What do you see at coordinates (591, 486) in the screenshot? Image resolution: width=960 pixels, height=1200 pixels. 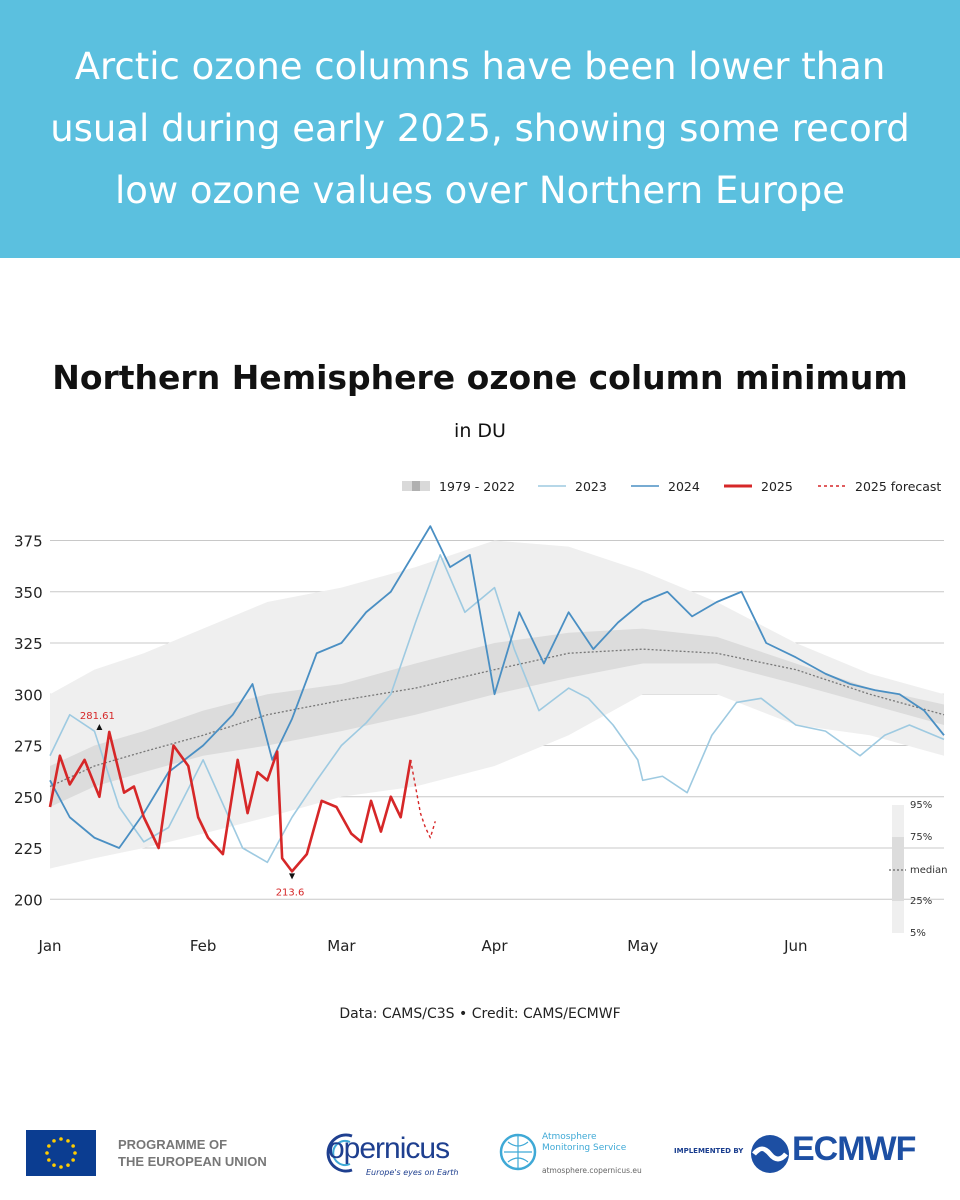 I see `legend-label: 2023` at bounding box center [591, 486].